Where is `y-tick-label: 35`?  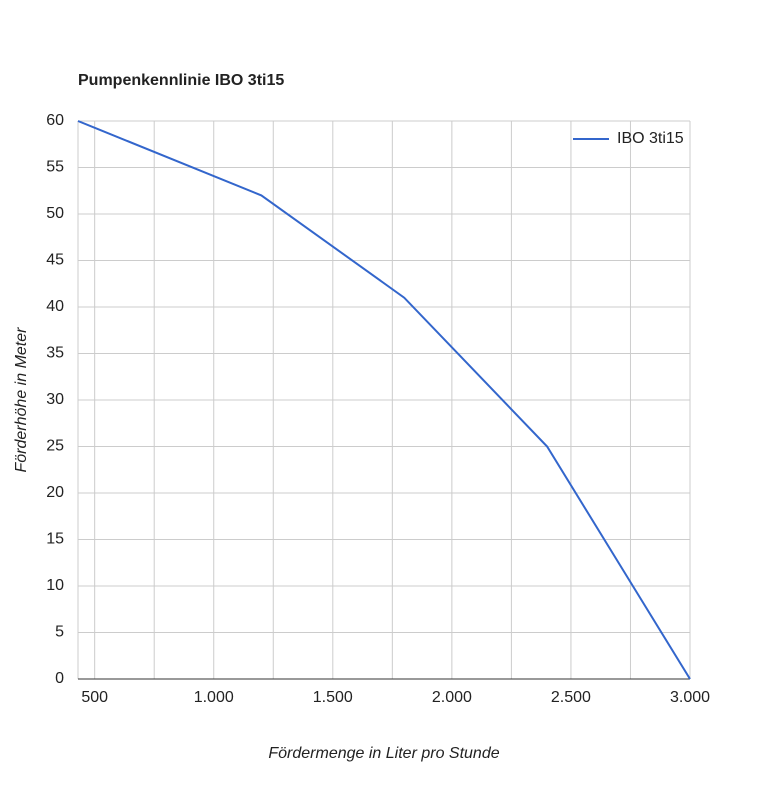 y-tick-label: 35 is located at coordinates (55, 353).